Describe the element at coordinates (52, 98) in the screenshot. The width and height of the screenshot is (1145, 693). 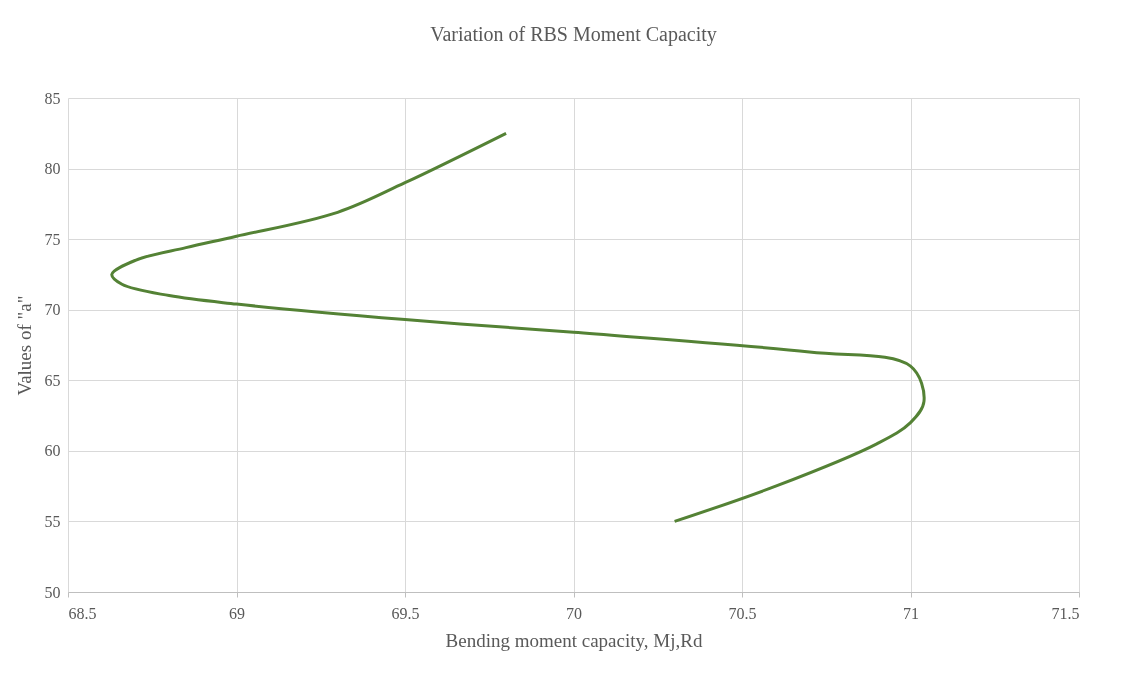
I see `y-tick-label: 85` at that location.